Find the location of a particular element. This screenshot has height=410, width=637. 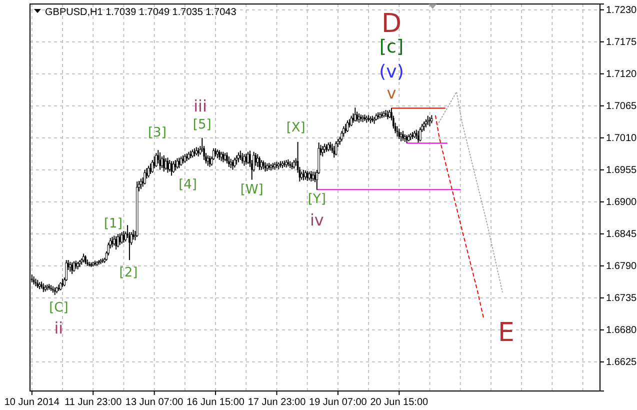

annotation: [1] is located at coordinates (113, 224).